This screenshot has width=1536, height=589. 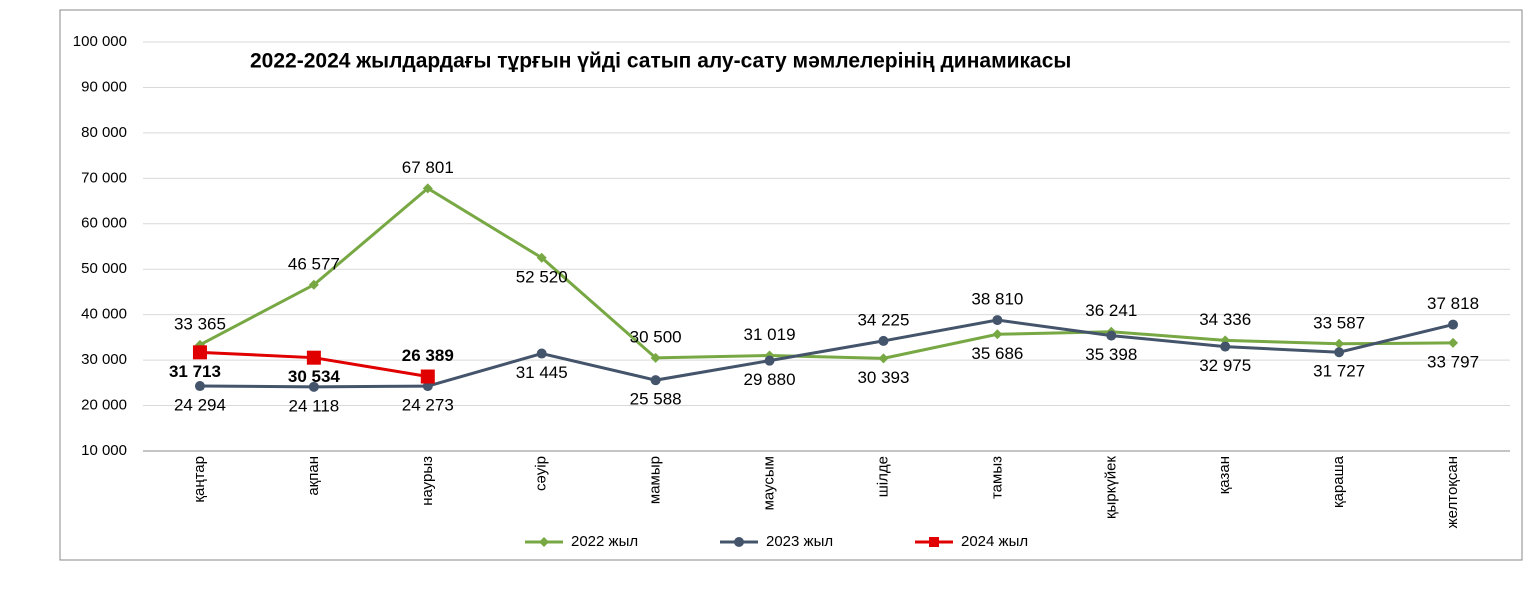 What do you see at coordinates (200, 405) in the screenshot?
I see `data-label: 24 294` at bounding box center [200, 405].